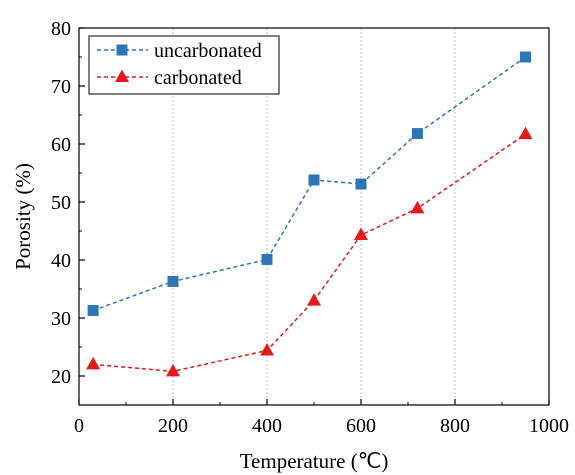  I want to click on legend-label-carbonated: carbonated, so click(198, 78).